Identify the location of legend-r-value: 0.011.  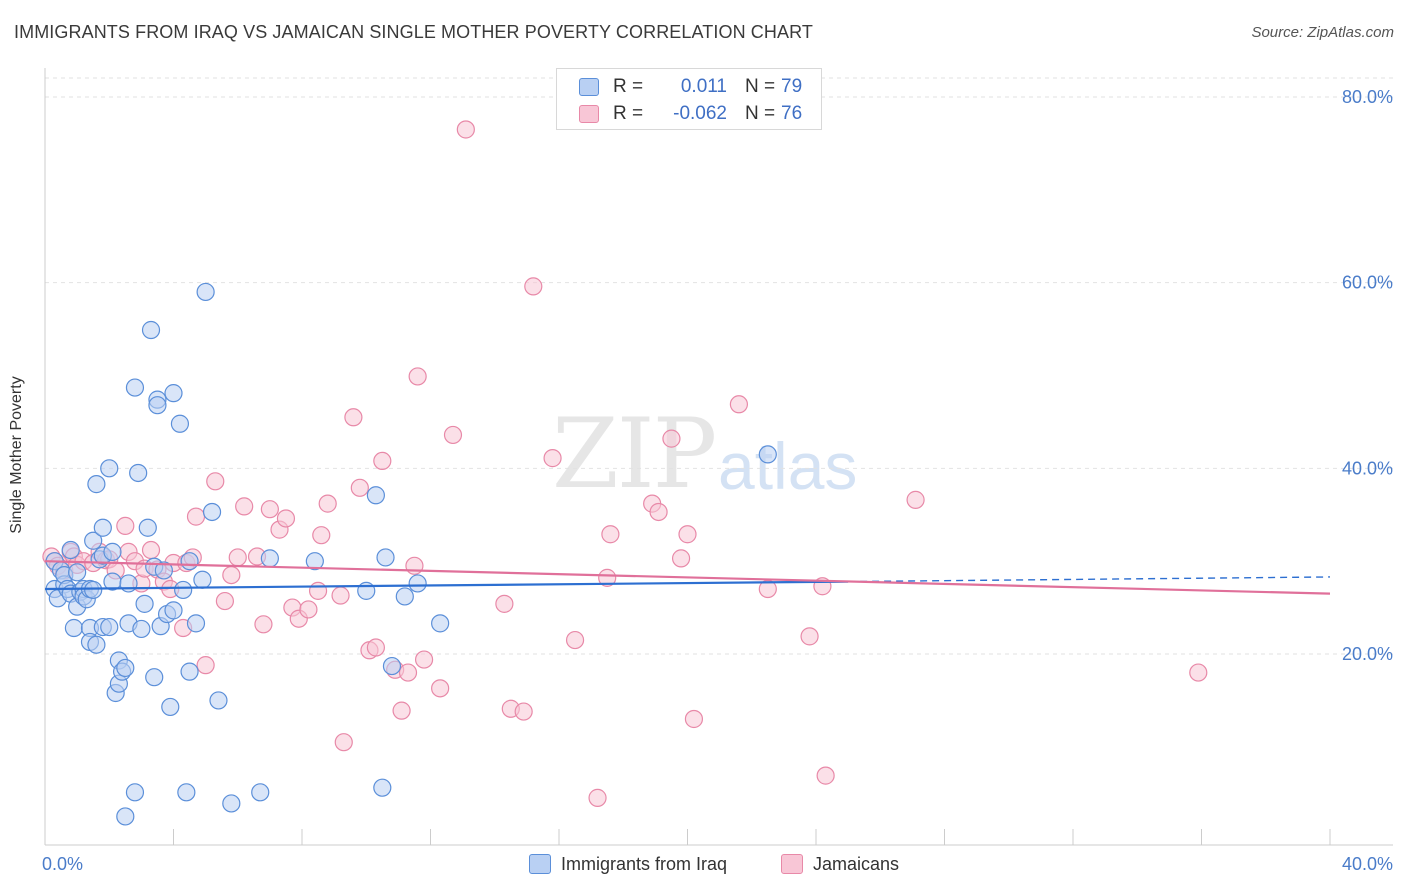
(703, 86).